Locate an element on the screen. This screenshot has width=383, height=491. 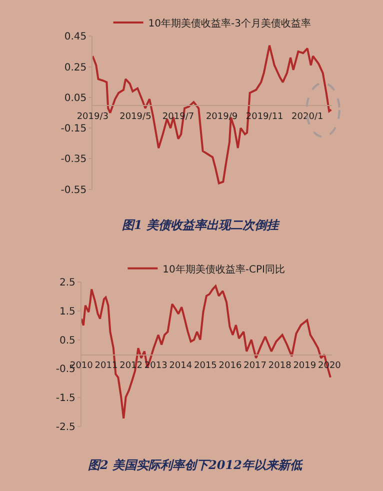
y-tick-label: -0.15 is located at coordinates (73, 129).